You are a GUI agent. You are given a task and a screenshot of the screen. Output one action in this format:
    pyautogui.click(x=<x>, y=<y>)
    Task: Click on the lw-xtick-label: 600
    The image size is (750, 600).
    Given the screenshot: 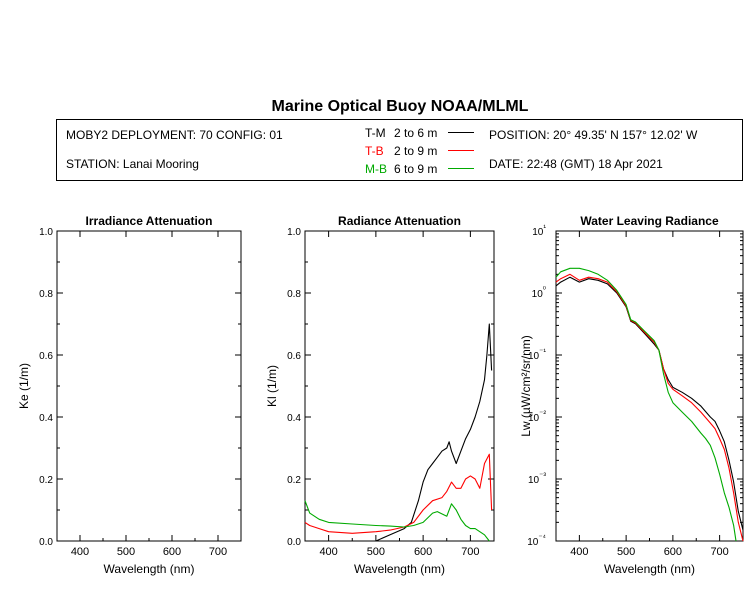 What is the action you would take?
    pyautogui.click(x=673, y=552)
    